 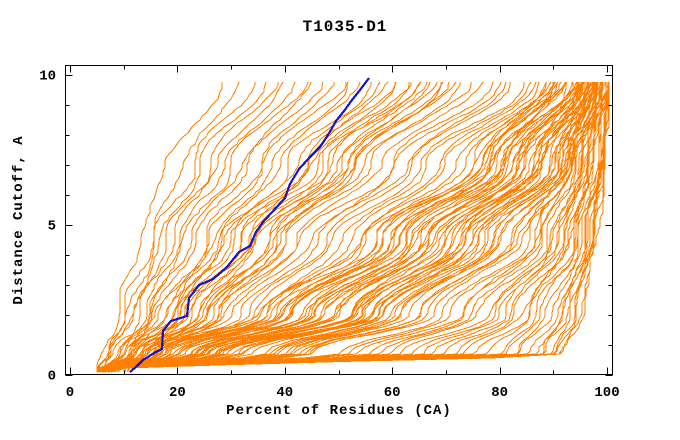 What do you see at coordinates (499, 393) in the screenshot?
I see `x-tick-label: 80` at bounding box center [499, 393].